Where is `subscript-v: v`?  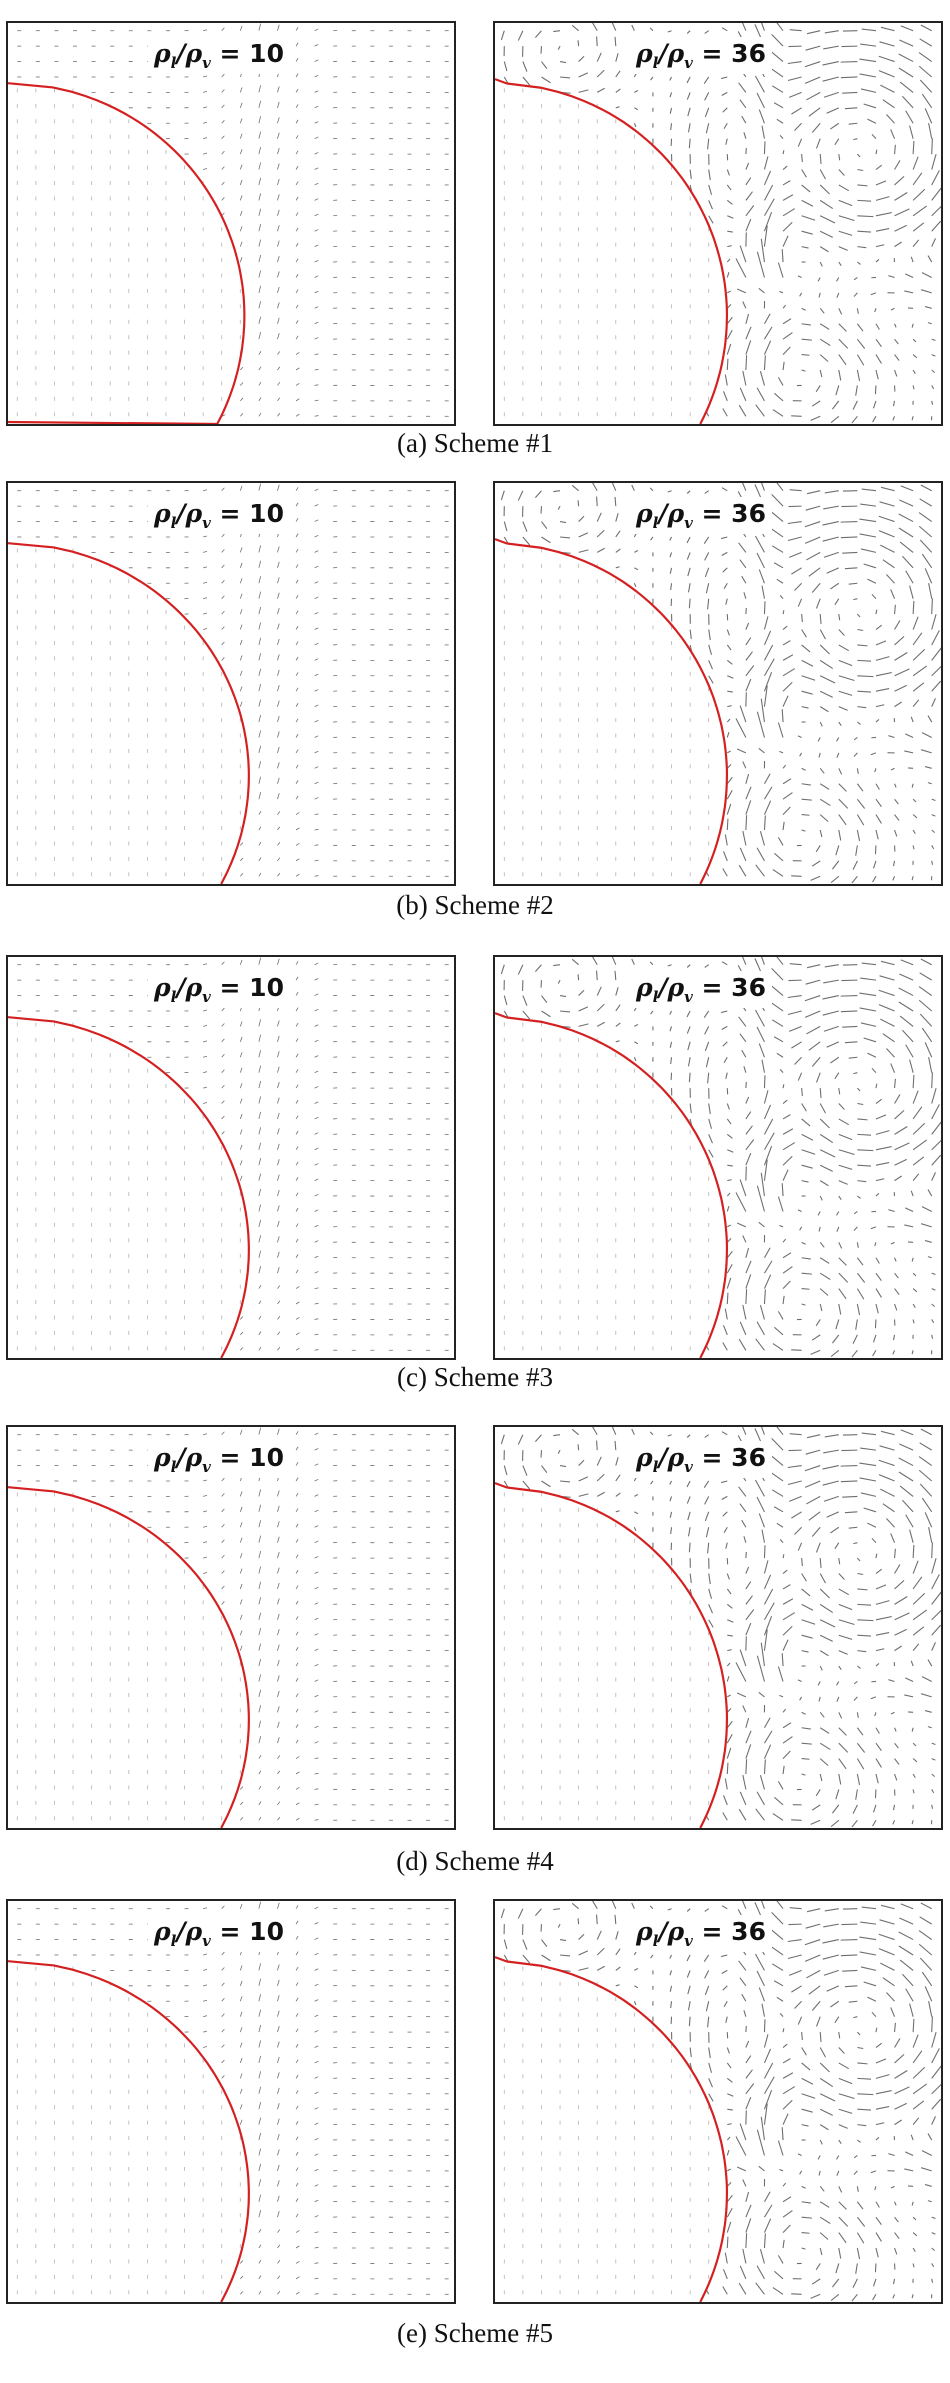 subscript-v: v is located at coordinates (688, 63).